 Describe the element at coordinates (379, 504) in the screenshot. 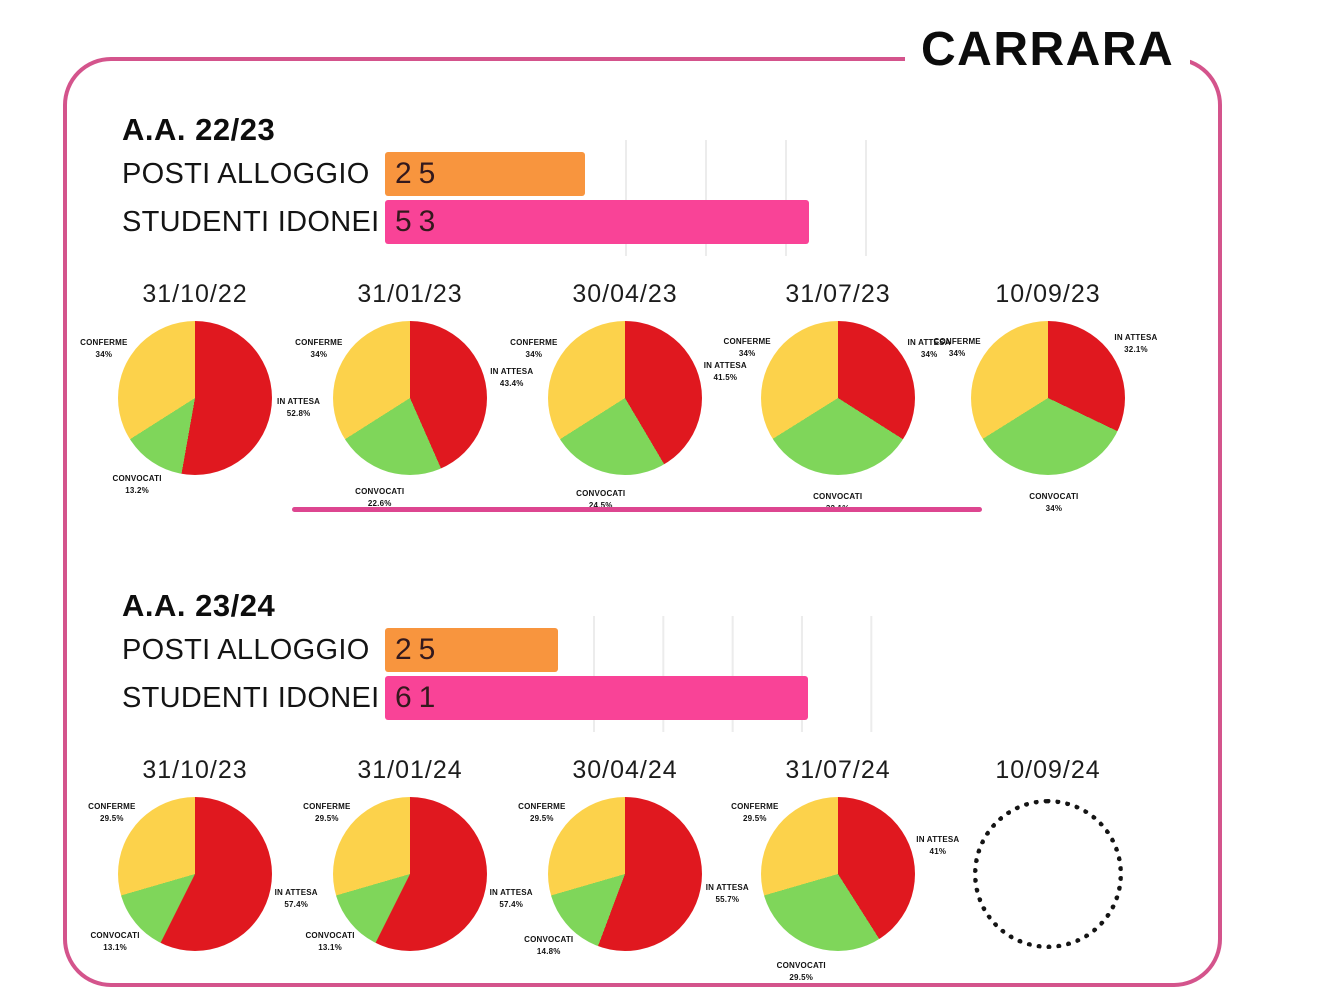

I see `slice-percent: 22.6%` at that location.